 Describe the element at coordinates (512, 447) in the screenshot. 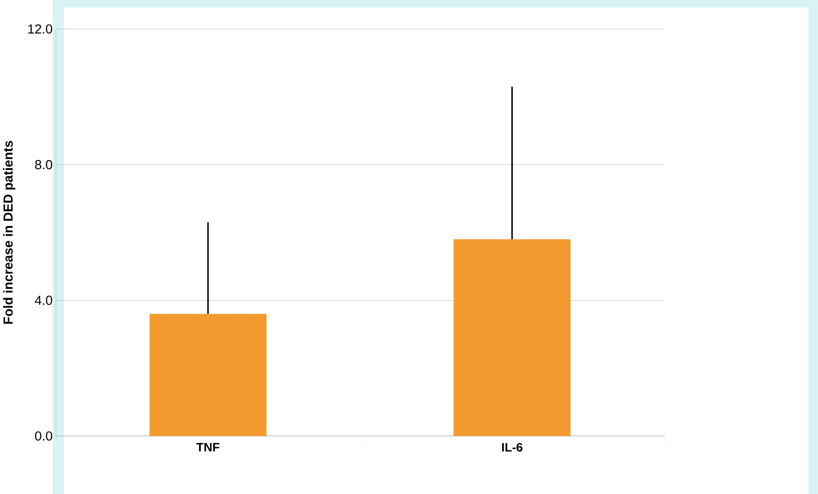

I see `x-tick-label: IL-6` at that location.